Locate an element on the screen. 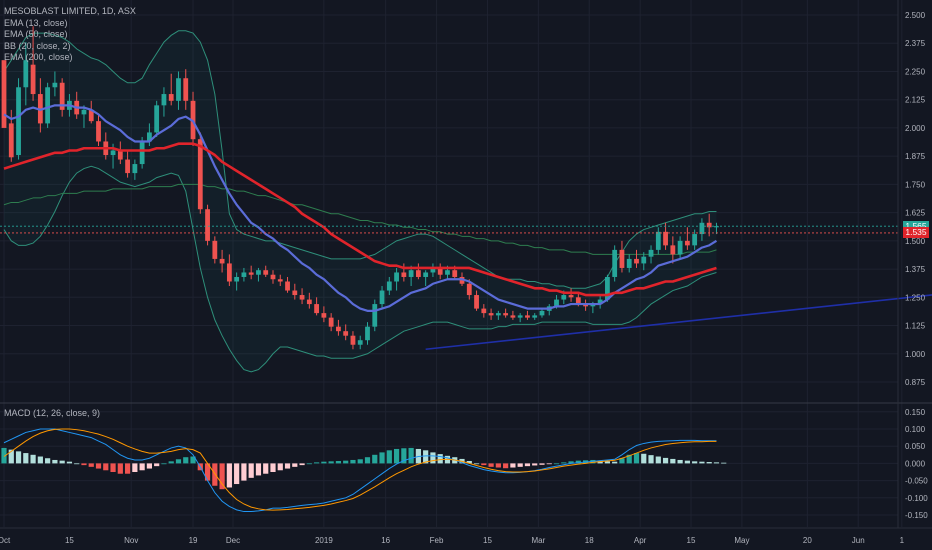 This screenshot has height=550, width=932. ema200-legend: EMA (200, close) is located at coordinates (38, 57).